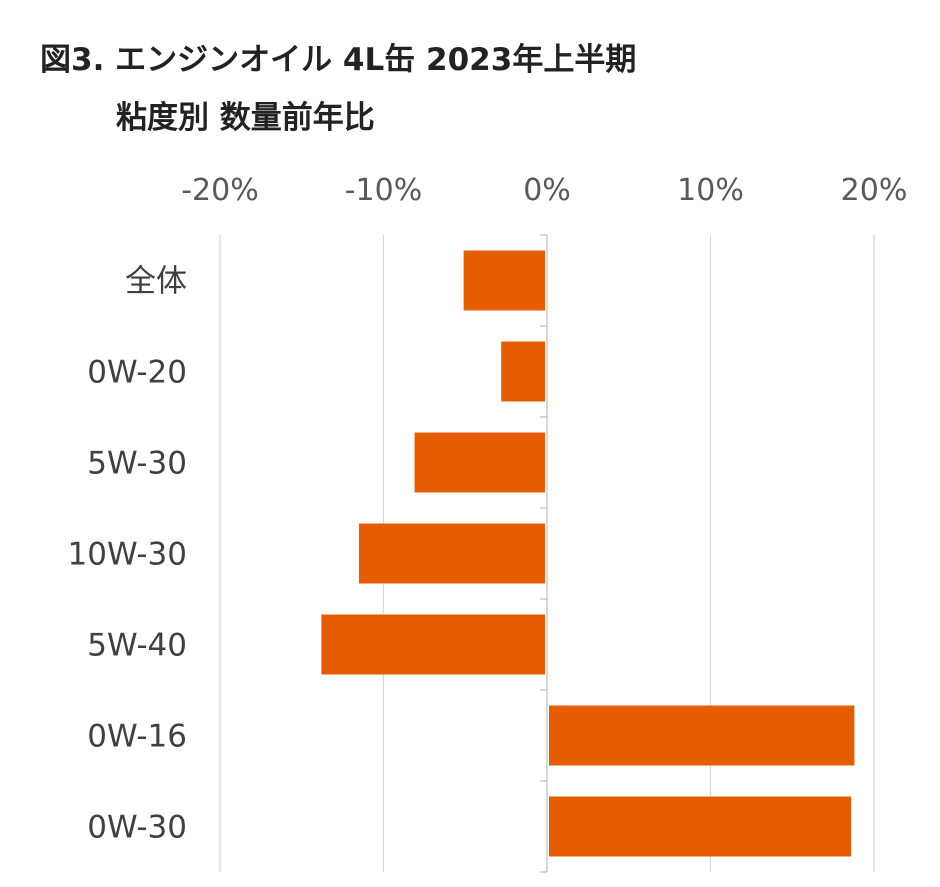  I want to click on x-axis-tick-labels: -20% -10% 0% 10% 20%, so click(544, 190).